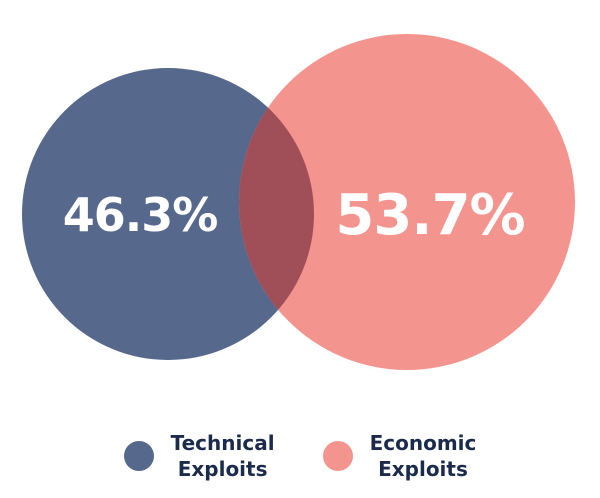 This screenshot has width=600, height=498. What do you see at coordinates (337, 456) in the screenshot?
I see `economic-legend-dot-icon` at bounding box center [337, 456].